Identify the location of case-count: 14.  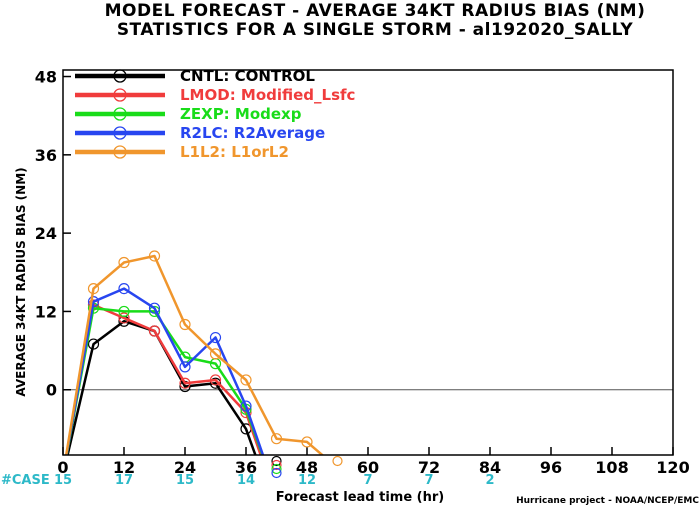
(246, 480).